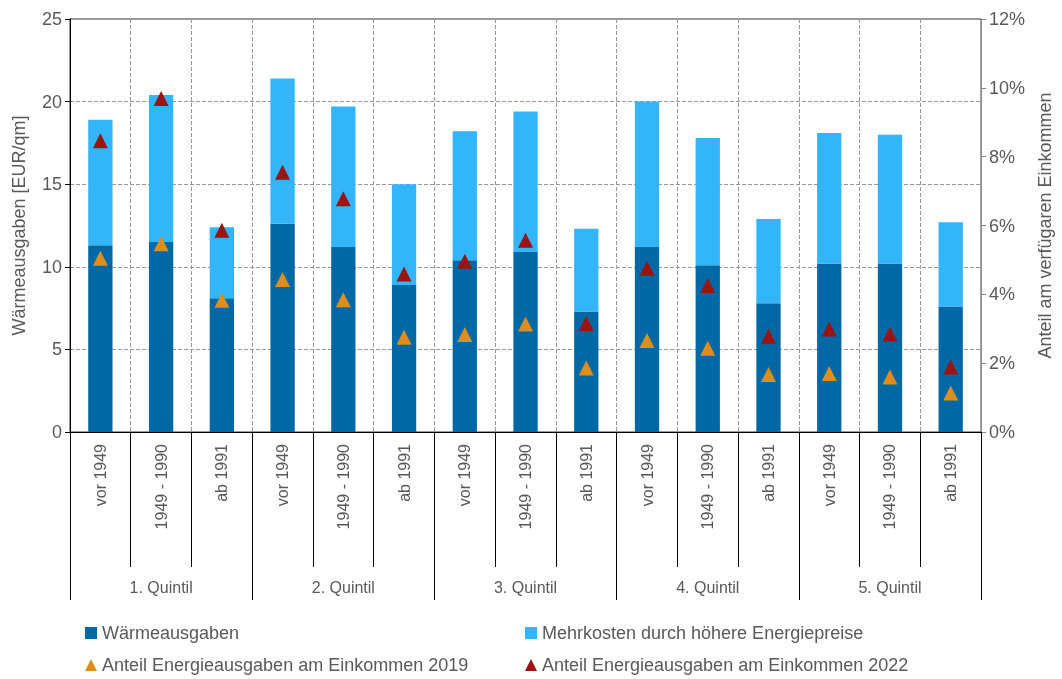 This screenshot has width=1062, height=679. What do you see at coordinates (525, 587) in the screenshot?
I see `text: 3. Quintil` at bounding box center [525, 587].